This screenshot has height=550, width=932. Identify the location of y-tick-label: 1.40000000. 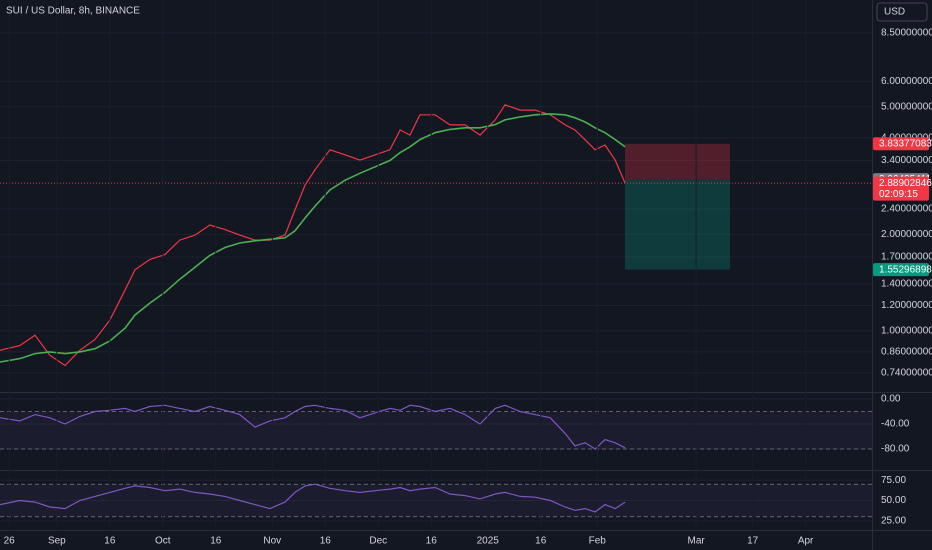
(906, 284).